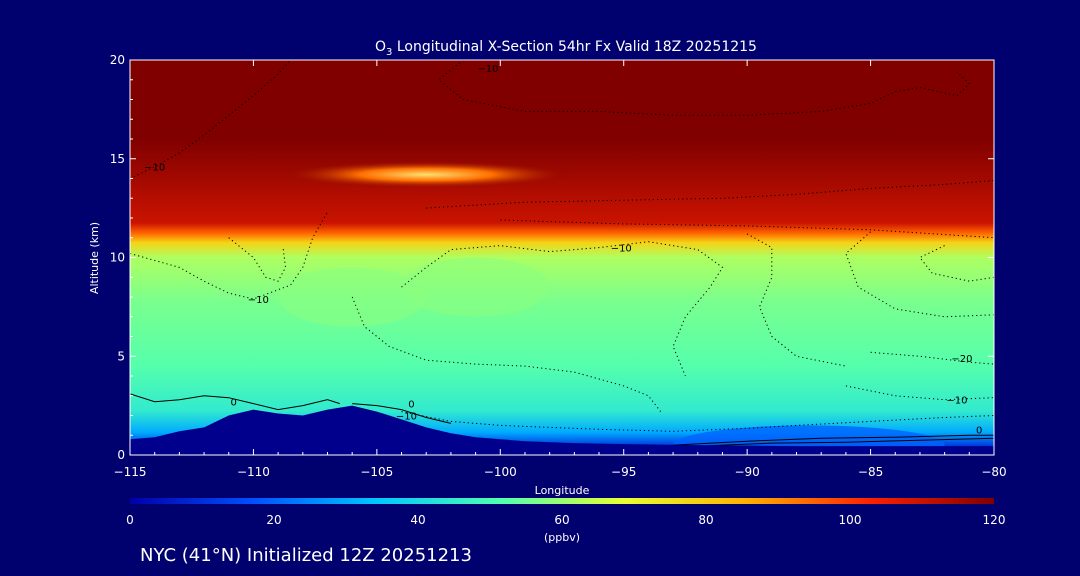  Describe the element at coordinates (746, 472) in the screenshot. I see `x-tick-label: −90` at that location.